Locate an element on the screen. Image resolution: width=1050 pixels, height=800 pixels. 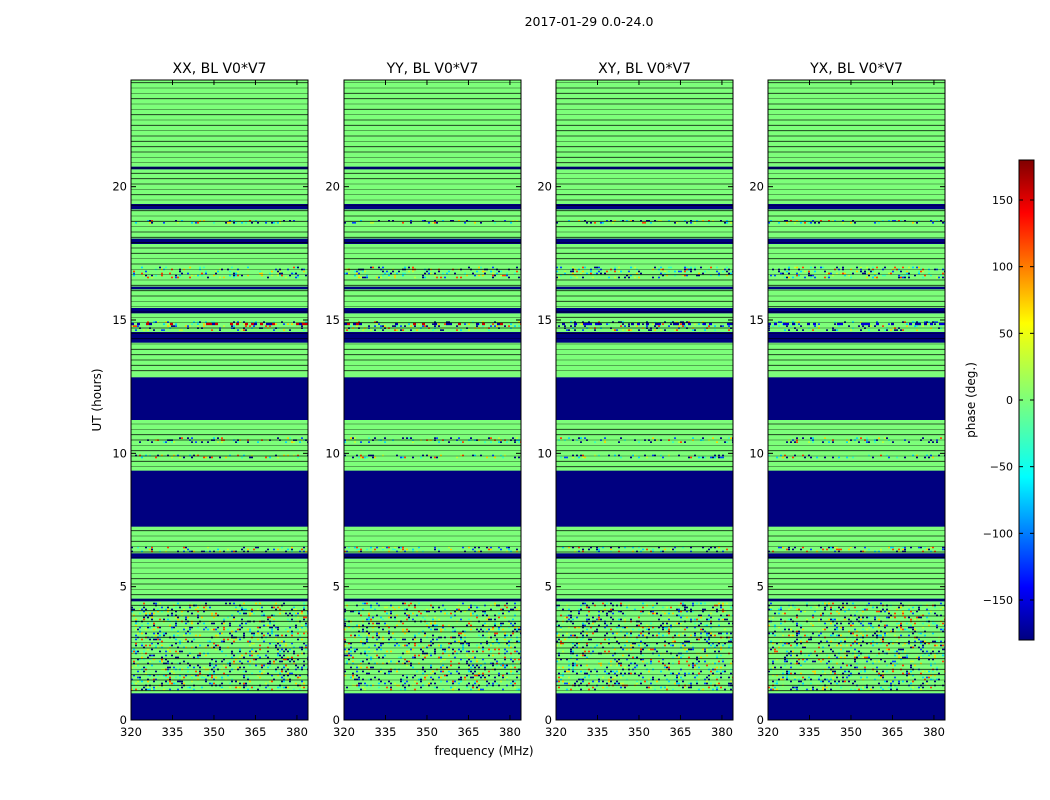
panel-title: XX, BL V0*V7 is located at coordinates (220, 69).